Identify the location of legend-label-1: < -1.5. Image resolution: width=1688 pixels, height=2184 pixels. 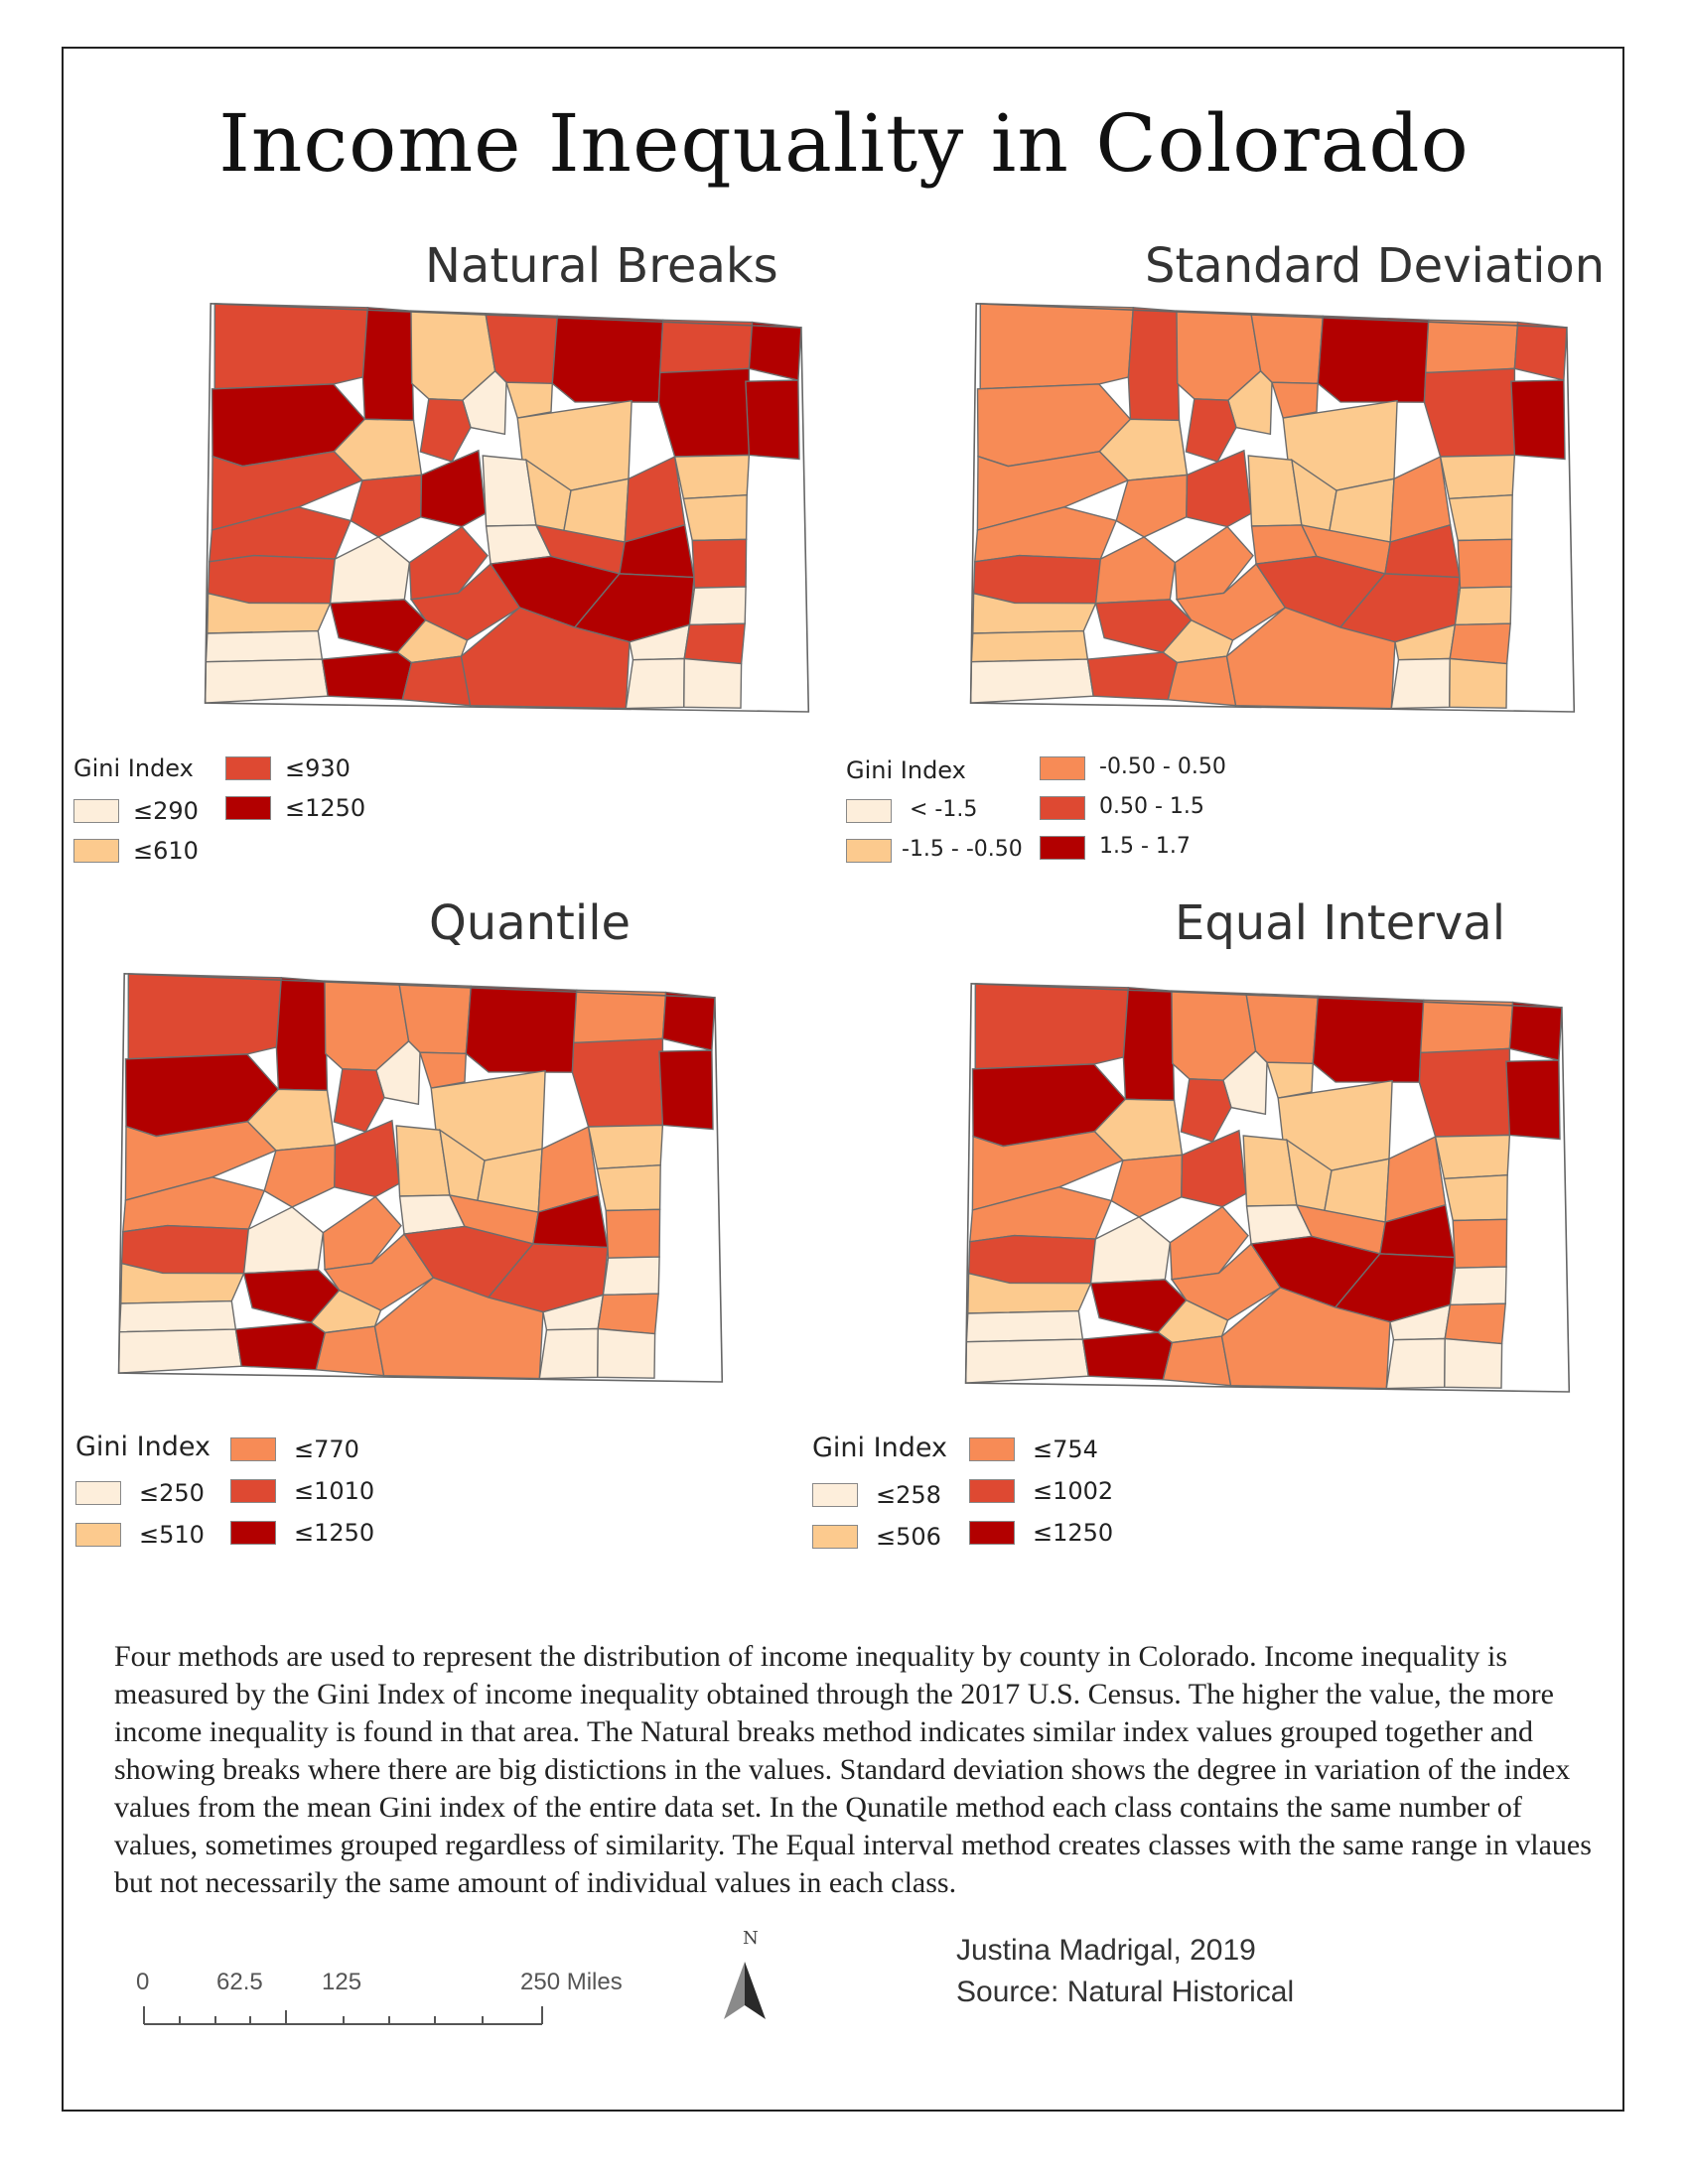
(944, 809).